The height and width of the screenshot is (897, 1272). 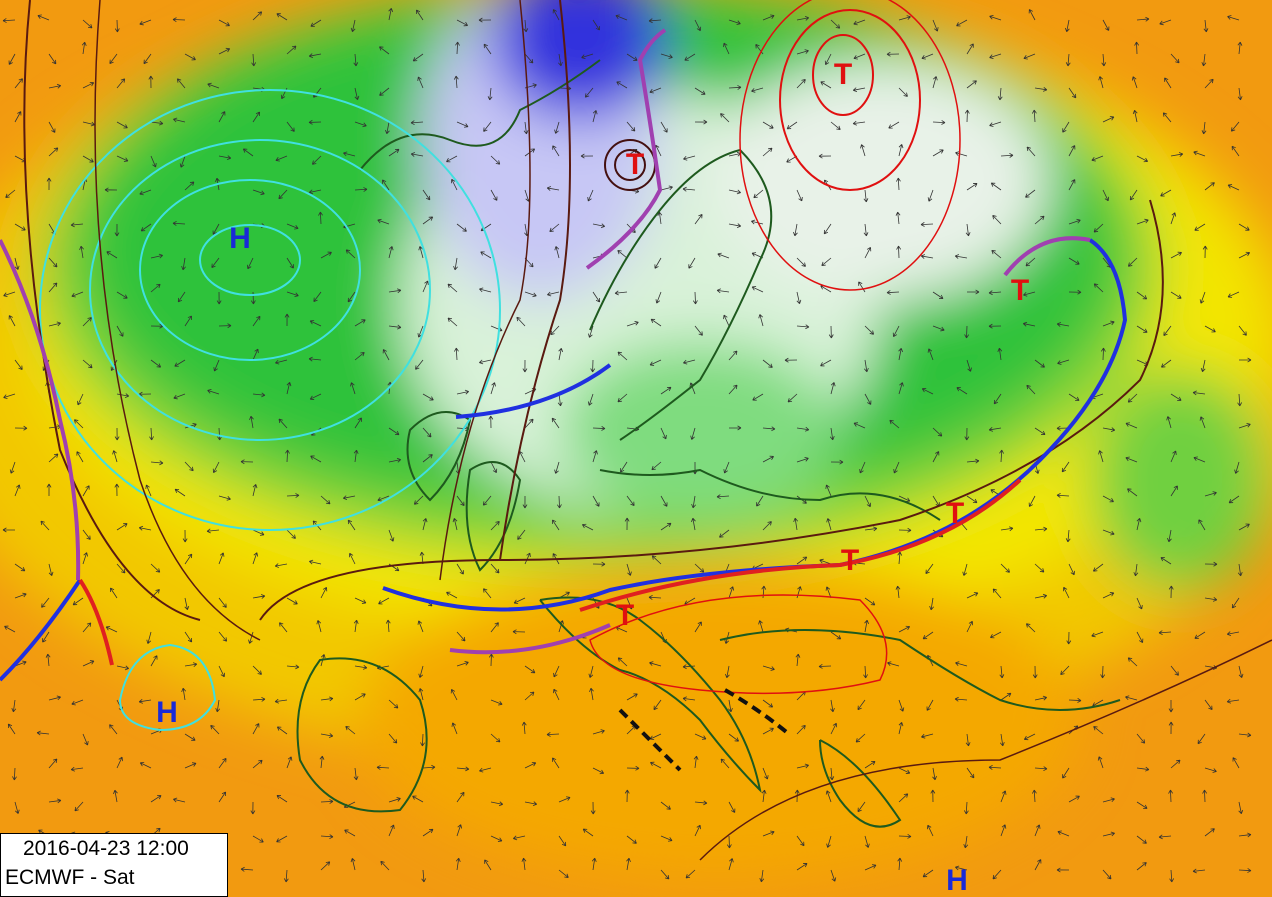 I want to click on pressure-center-label: H, so click(x=957, y=880).